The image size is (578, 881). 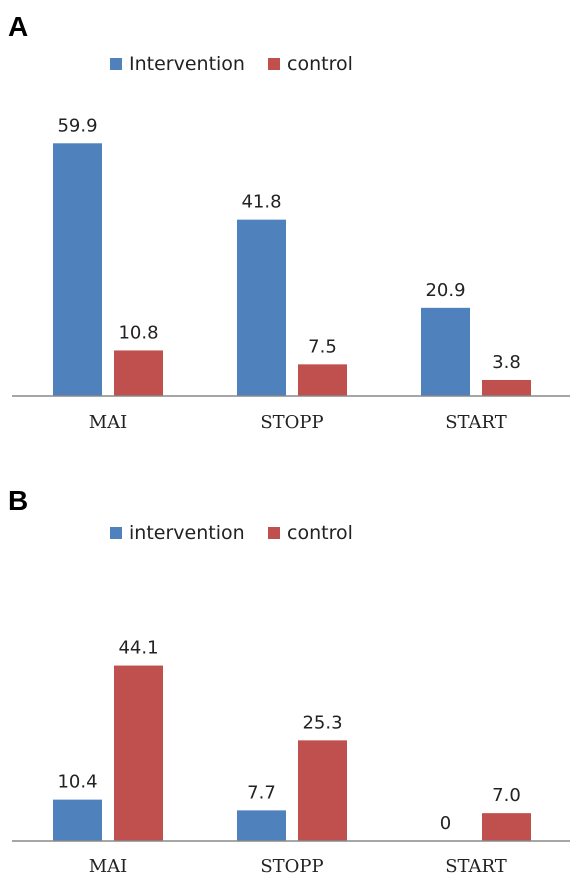 I want to click on data-label: 3.8, so click(x=506, y=362).